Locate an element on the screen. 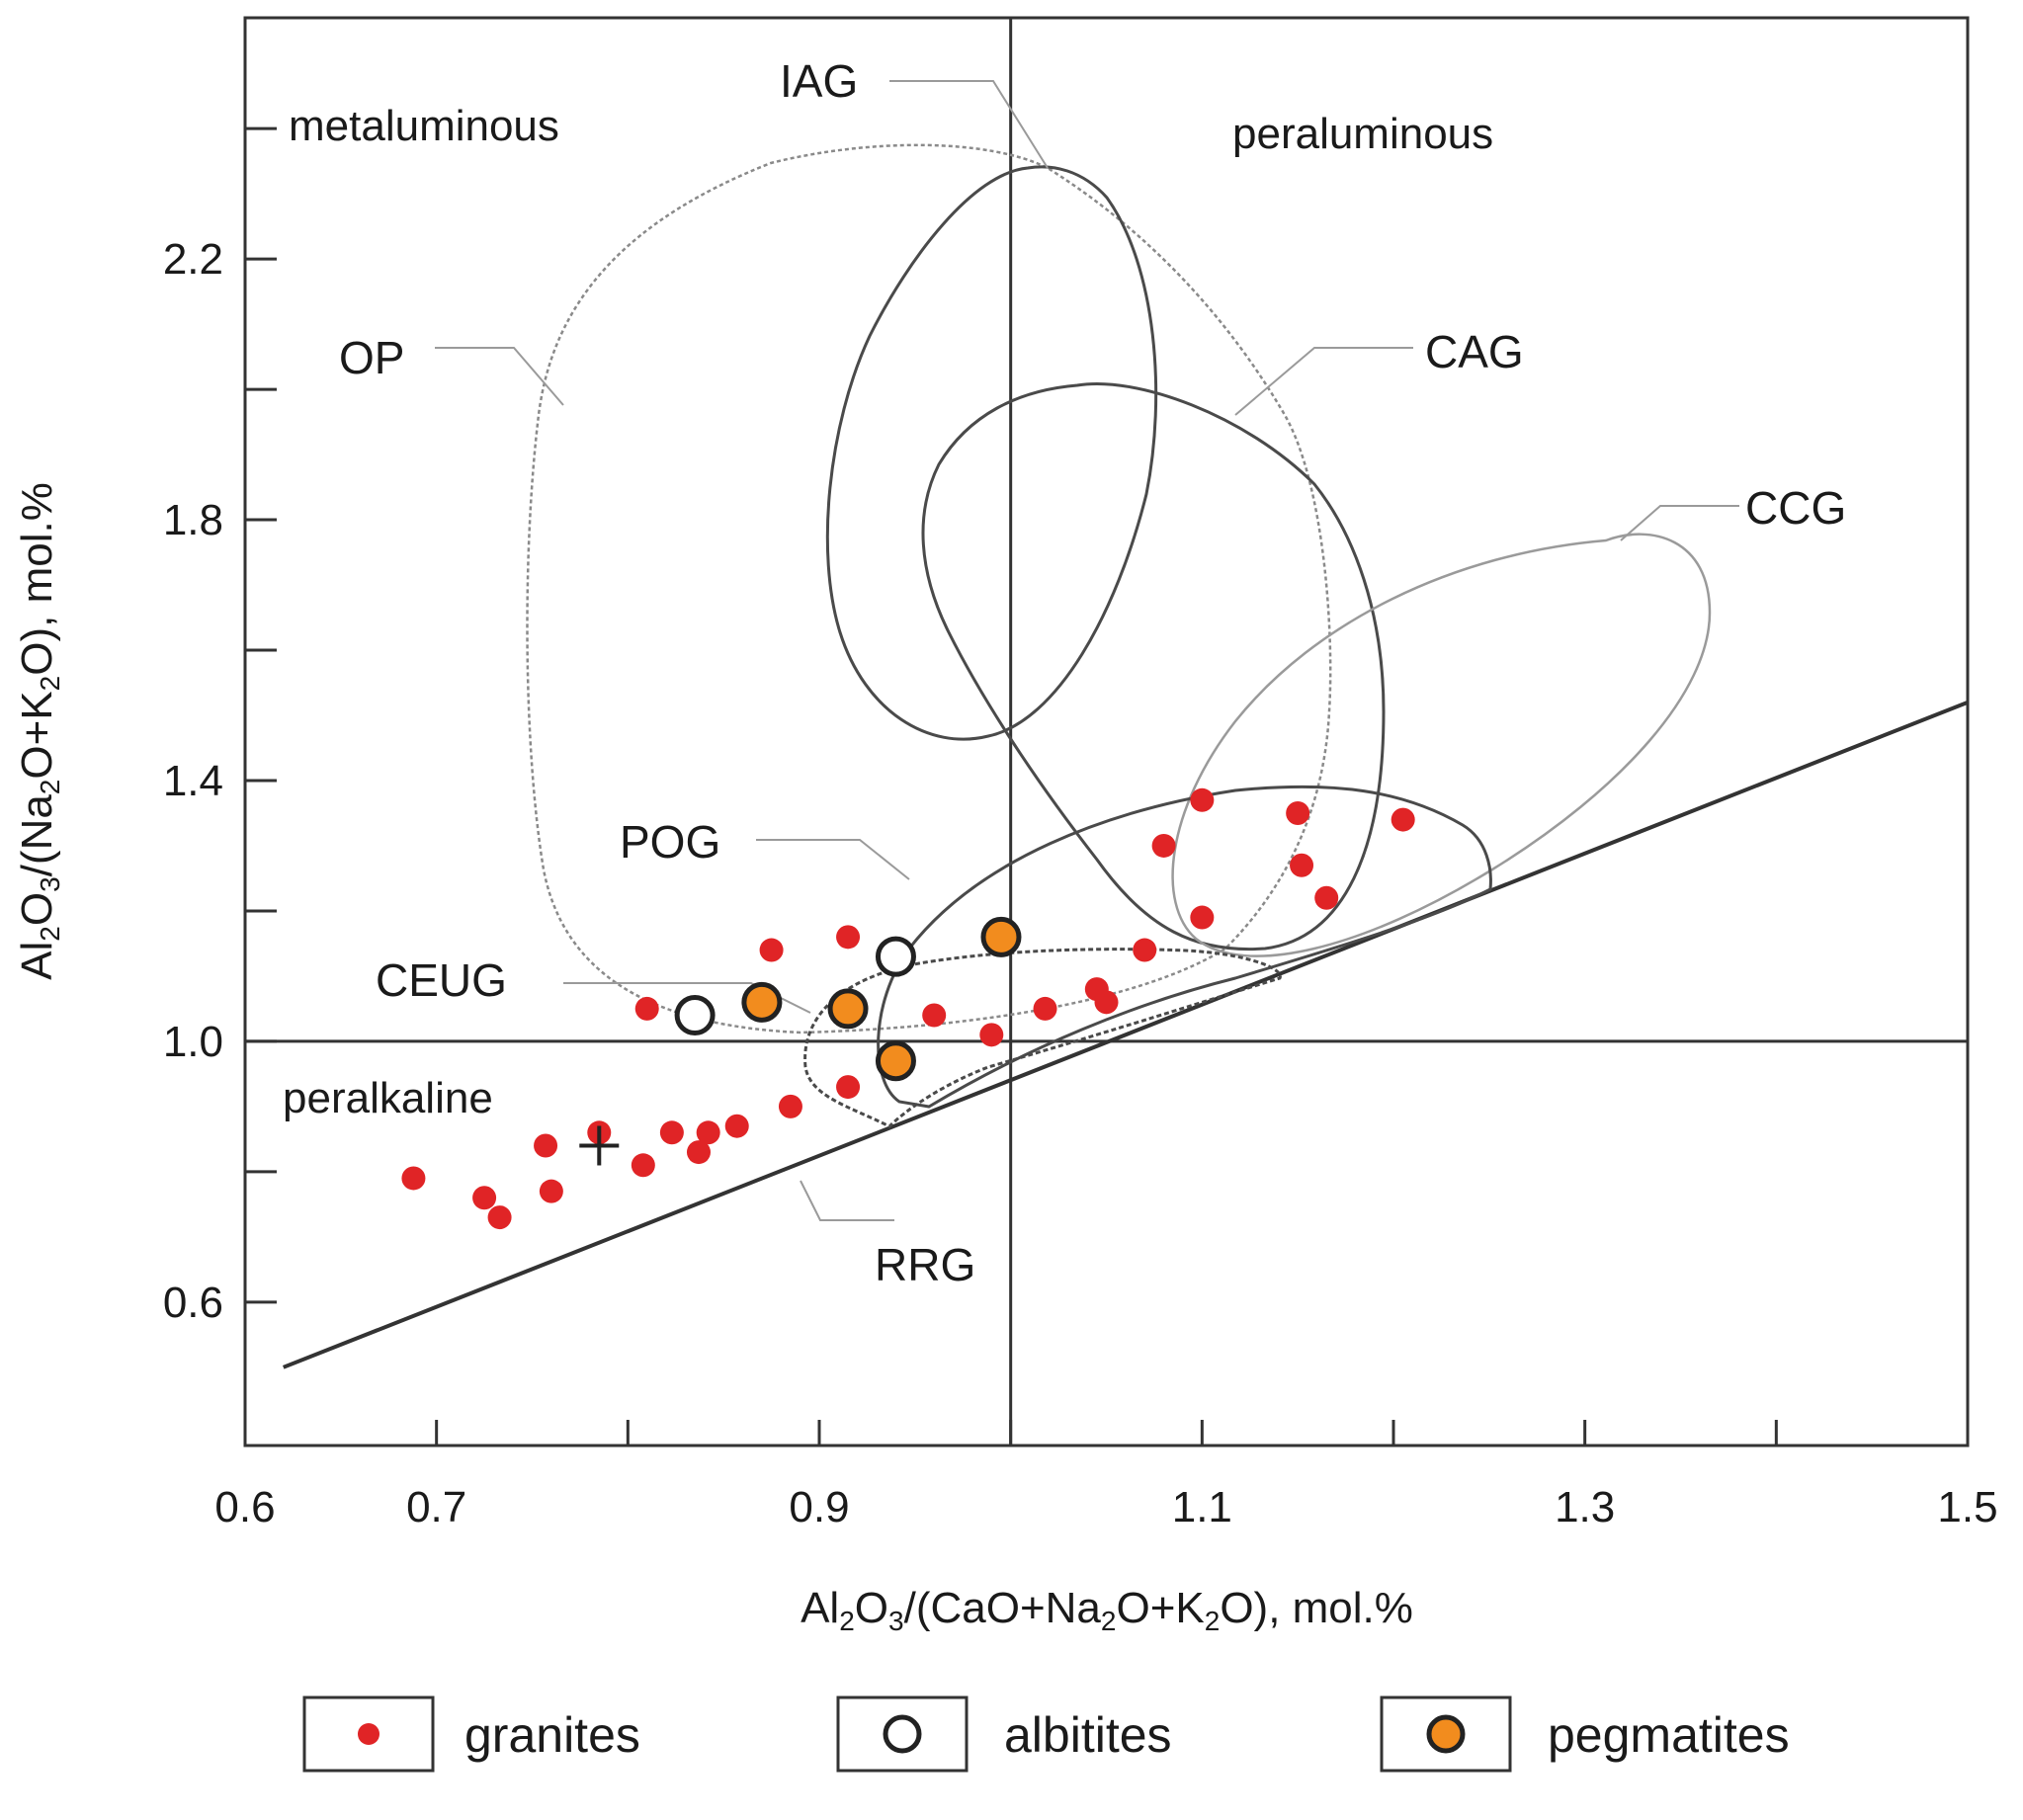 The image size is (2023, 1820). x-tick-label: 0.9 is located at coordinates (819, 1507).